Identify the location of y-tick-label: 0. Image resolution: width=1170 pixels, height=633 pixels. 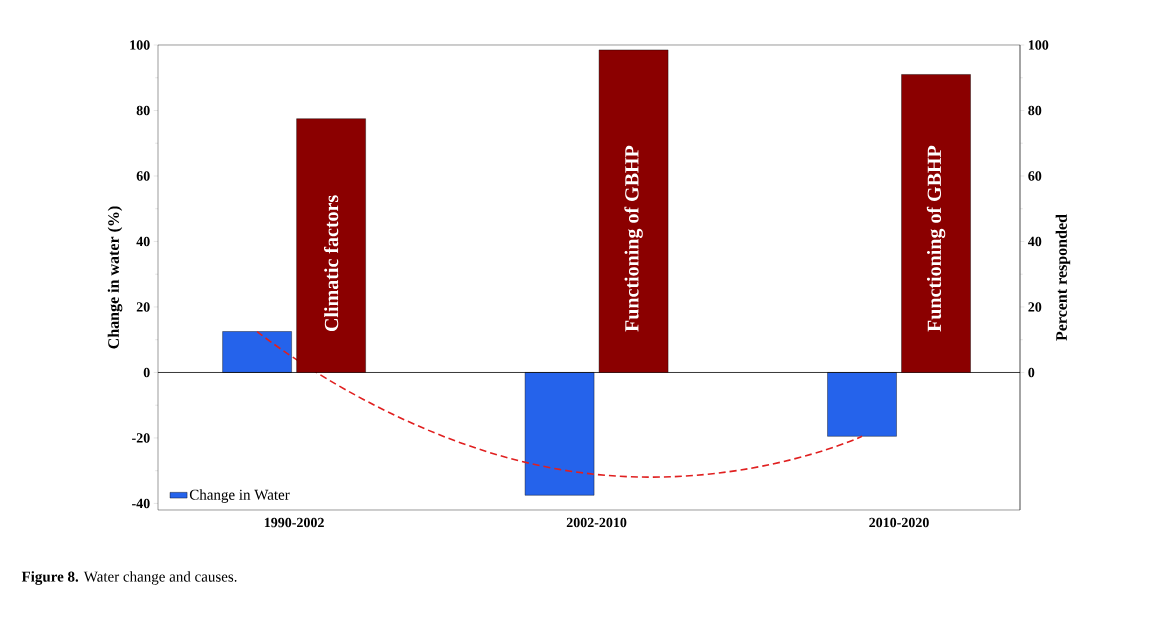
(146, 372).